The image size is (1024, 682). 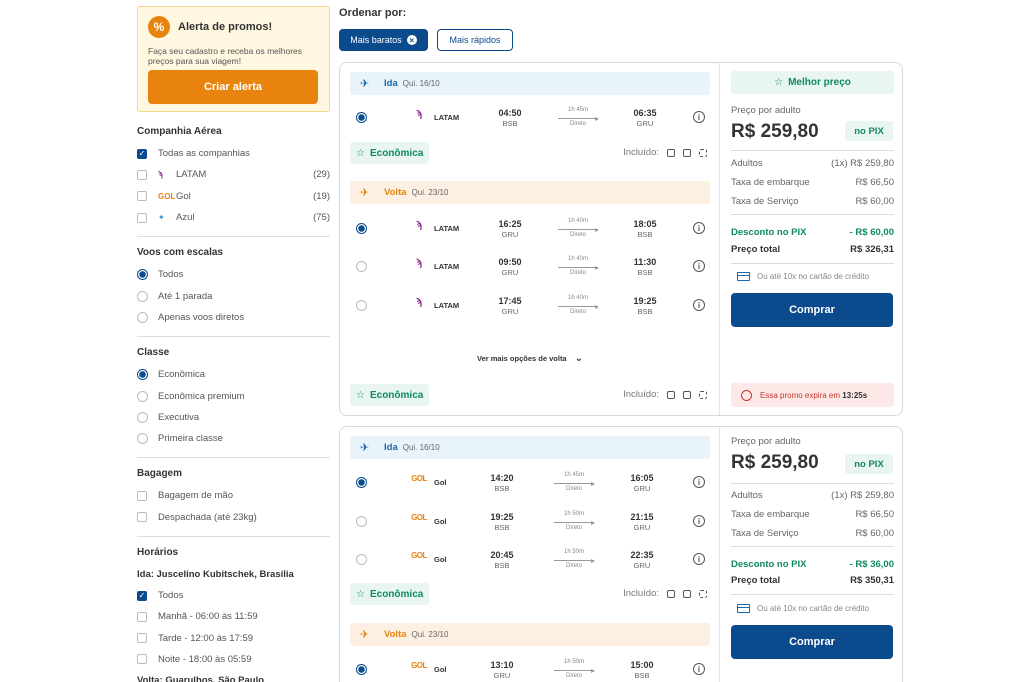 I want to click on row-label: Adultos, so click(x=747, y=163).